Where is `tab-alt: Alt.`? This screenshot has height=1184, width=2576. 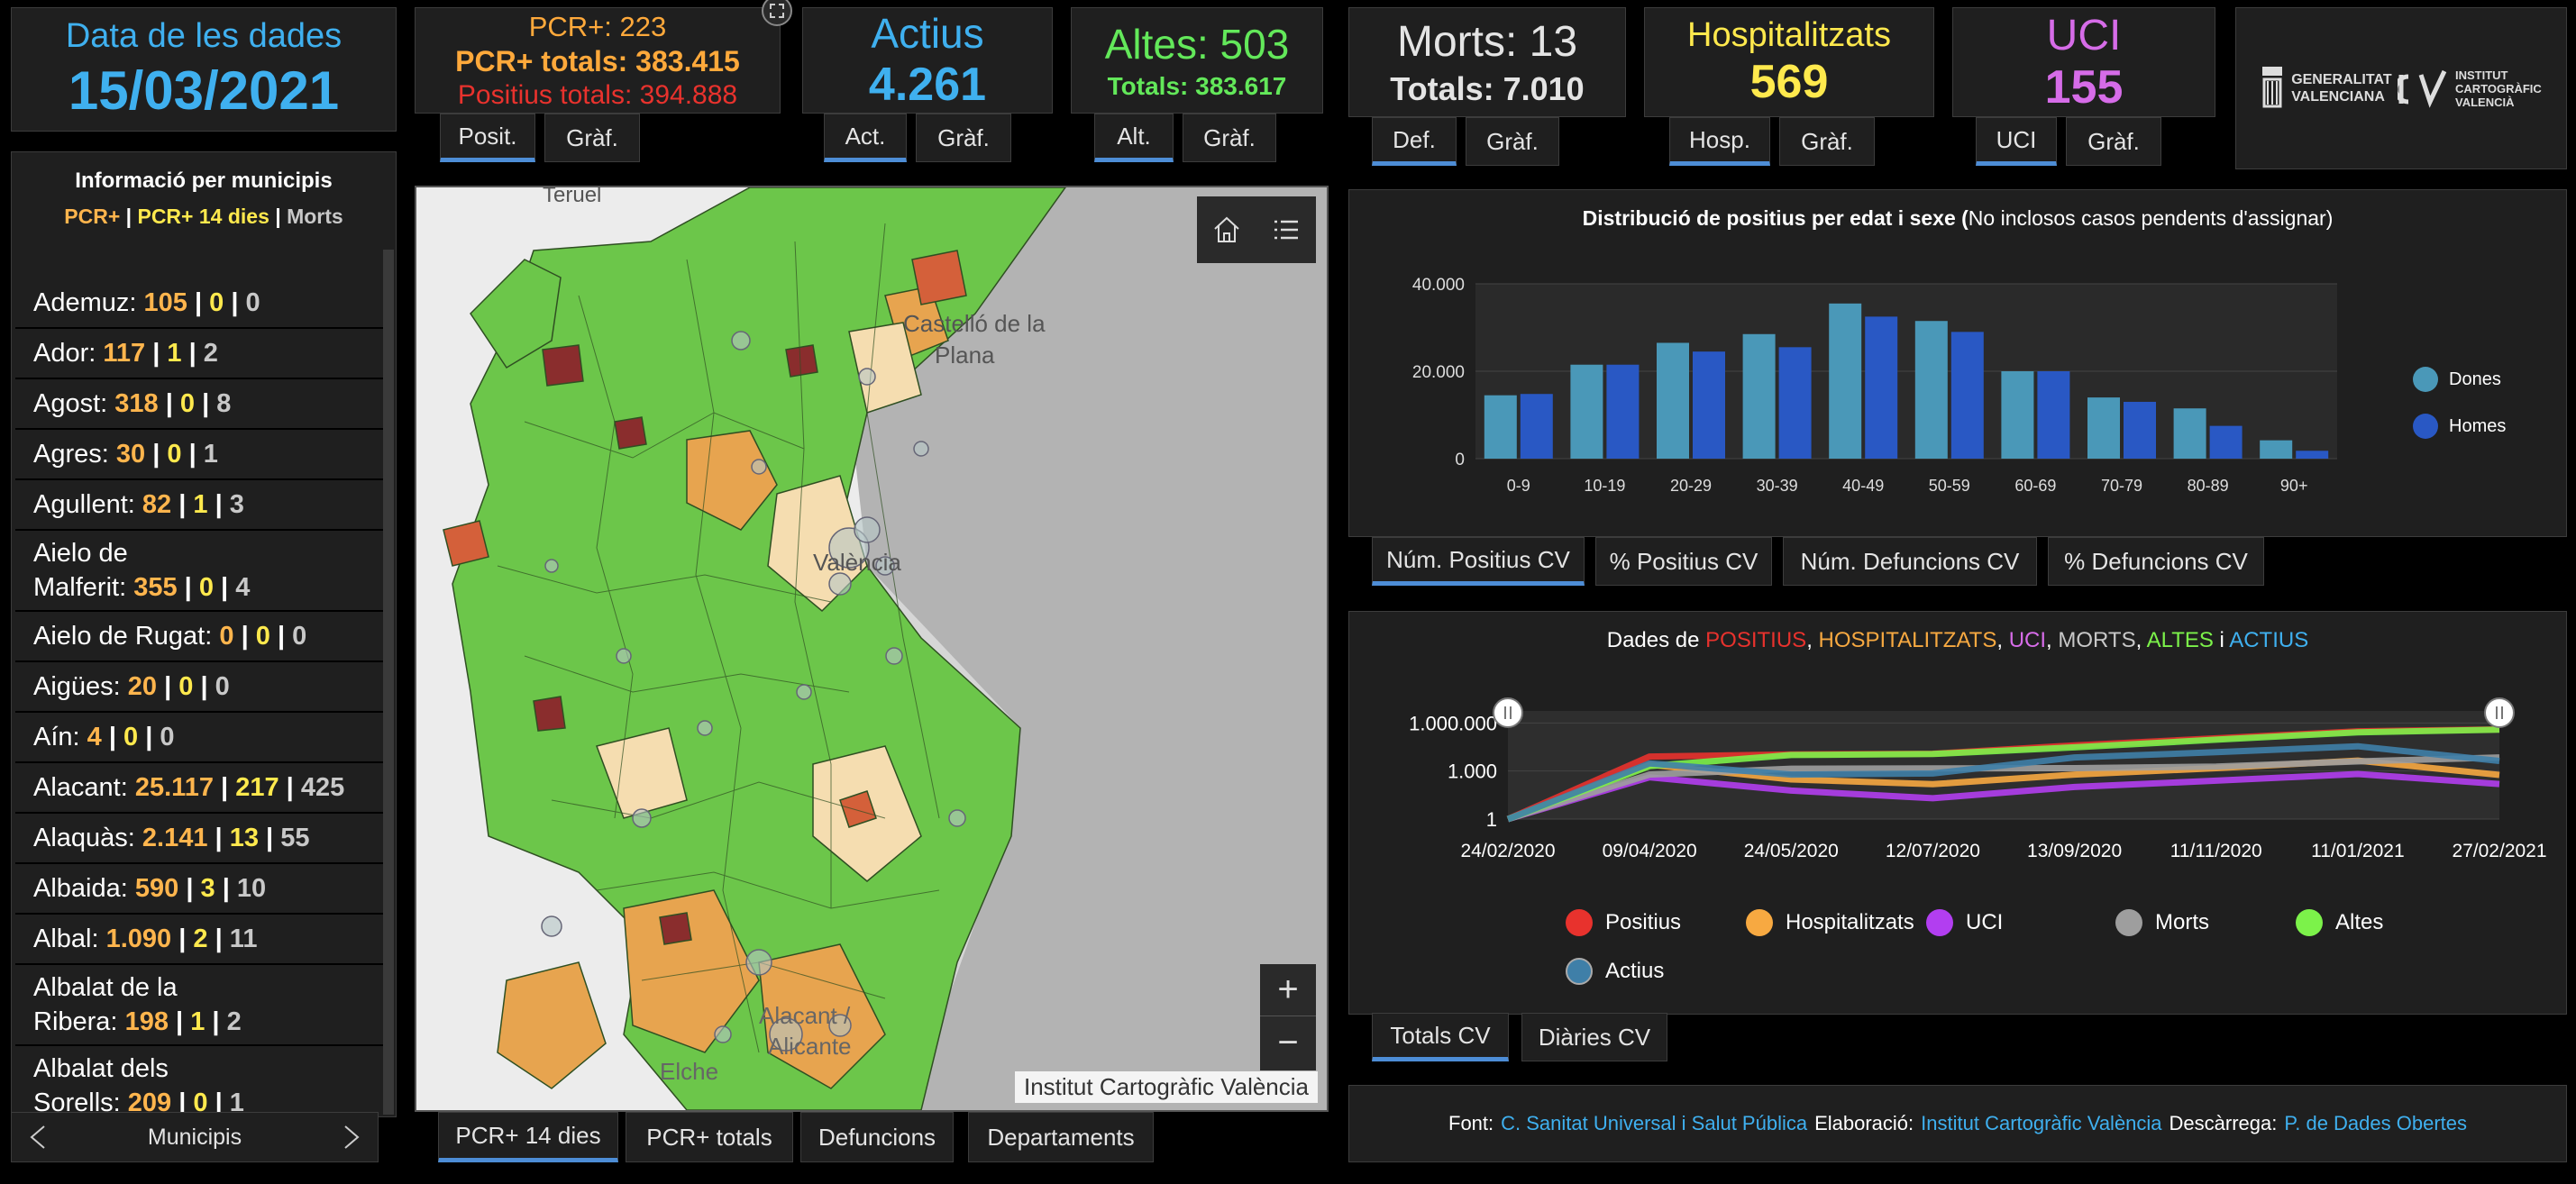 tab-alt: Alt. is located at coordinates (1134, 138).